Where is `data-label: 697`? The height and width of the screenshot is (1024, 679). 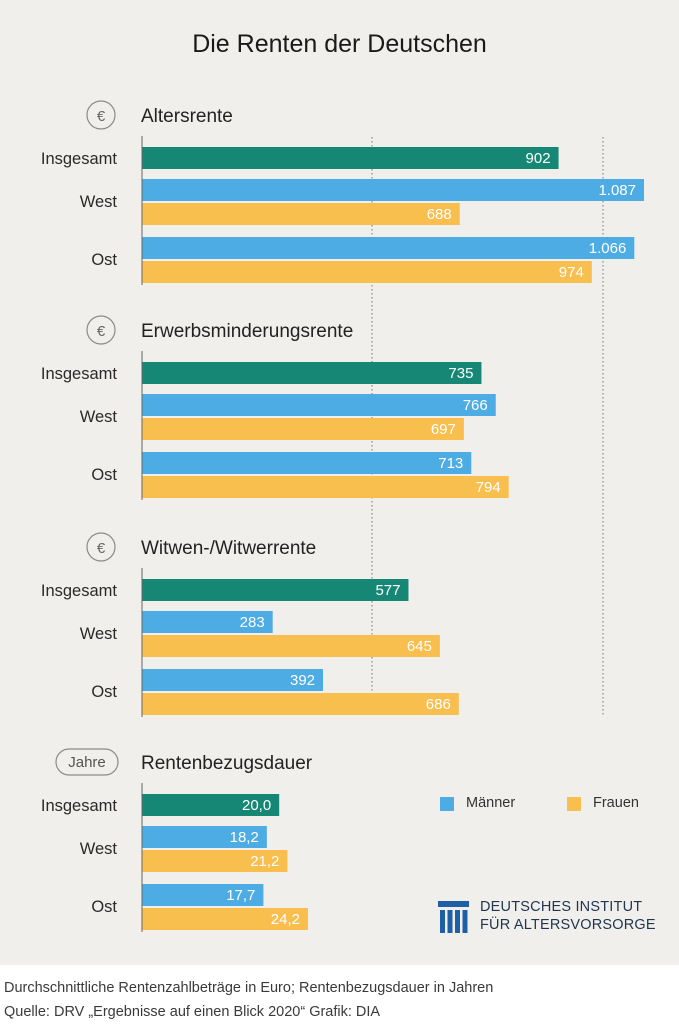
data-label: 697 is located at coordinates (443, 429).